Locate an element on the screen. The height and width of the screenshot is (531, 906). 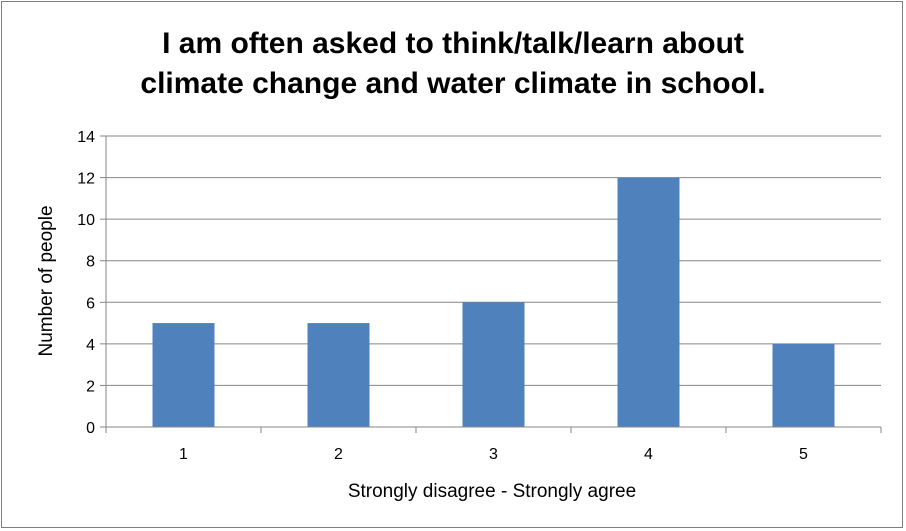
y-tick-label: 14 is located at coordinates (86, 137).